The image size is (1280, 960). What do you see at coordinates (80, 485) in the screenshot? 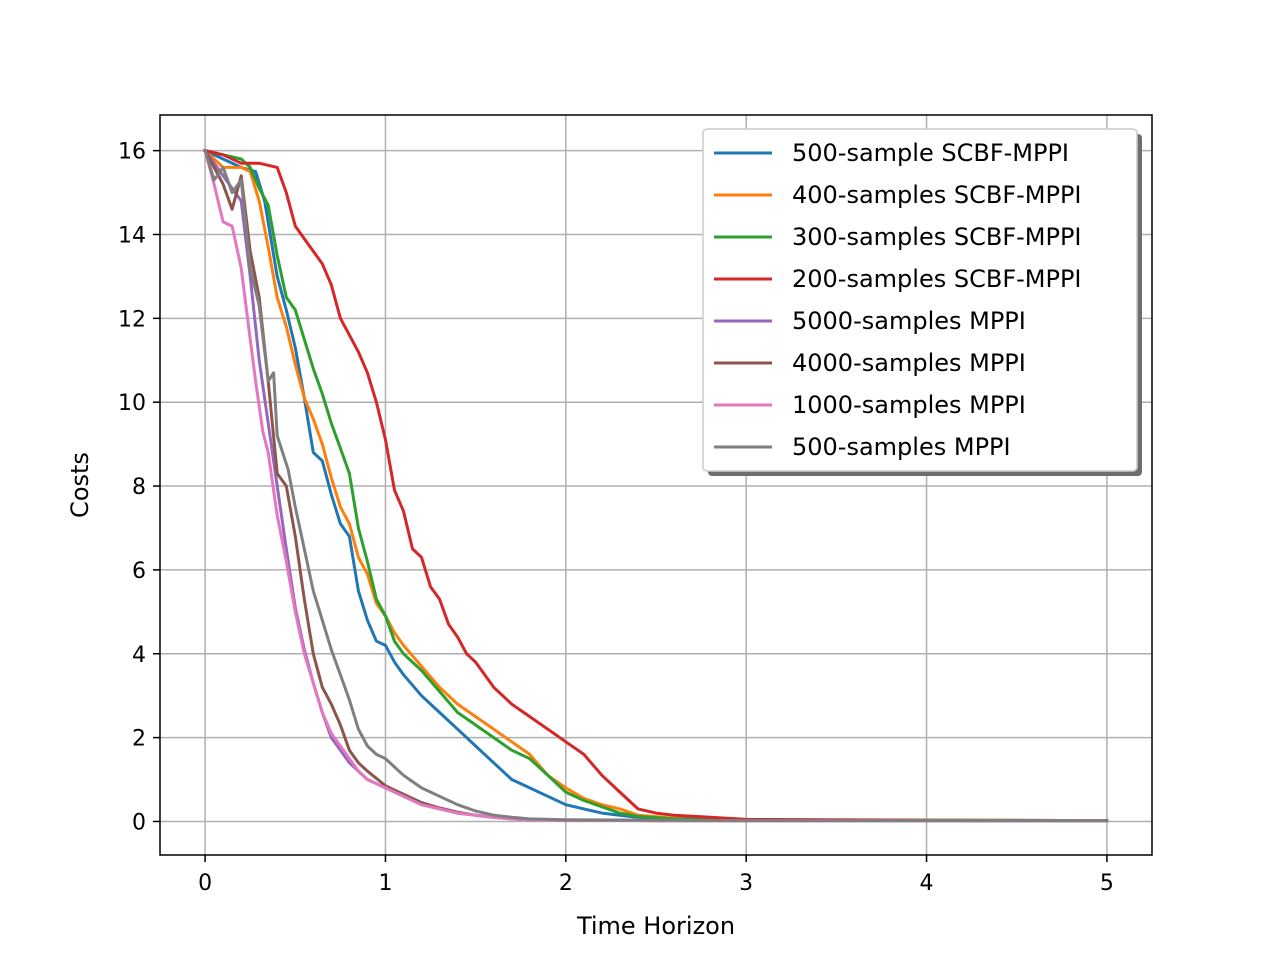
I see `y-axis-label: Costs` at bounding box center [80, 485].